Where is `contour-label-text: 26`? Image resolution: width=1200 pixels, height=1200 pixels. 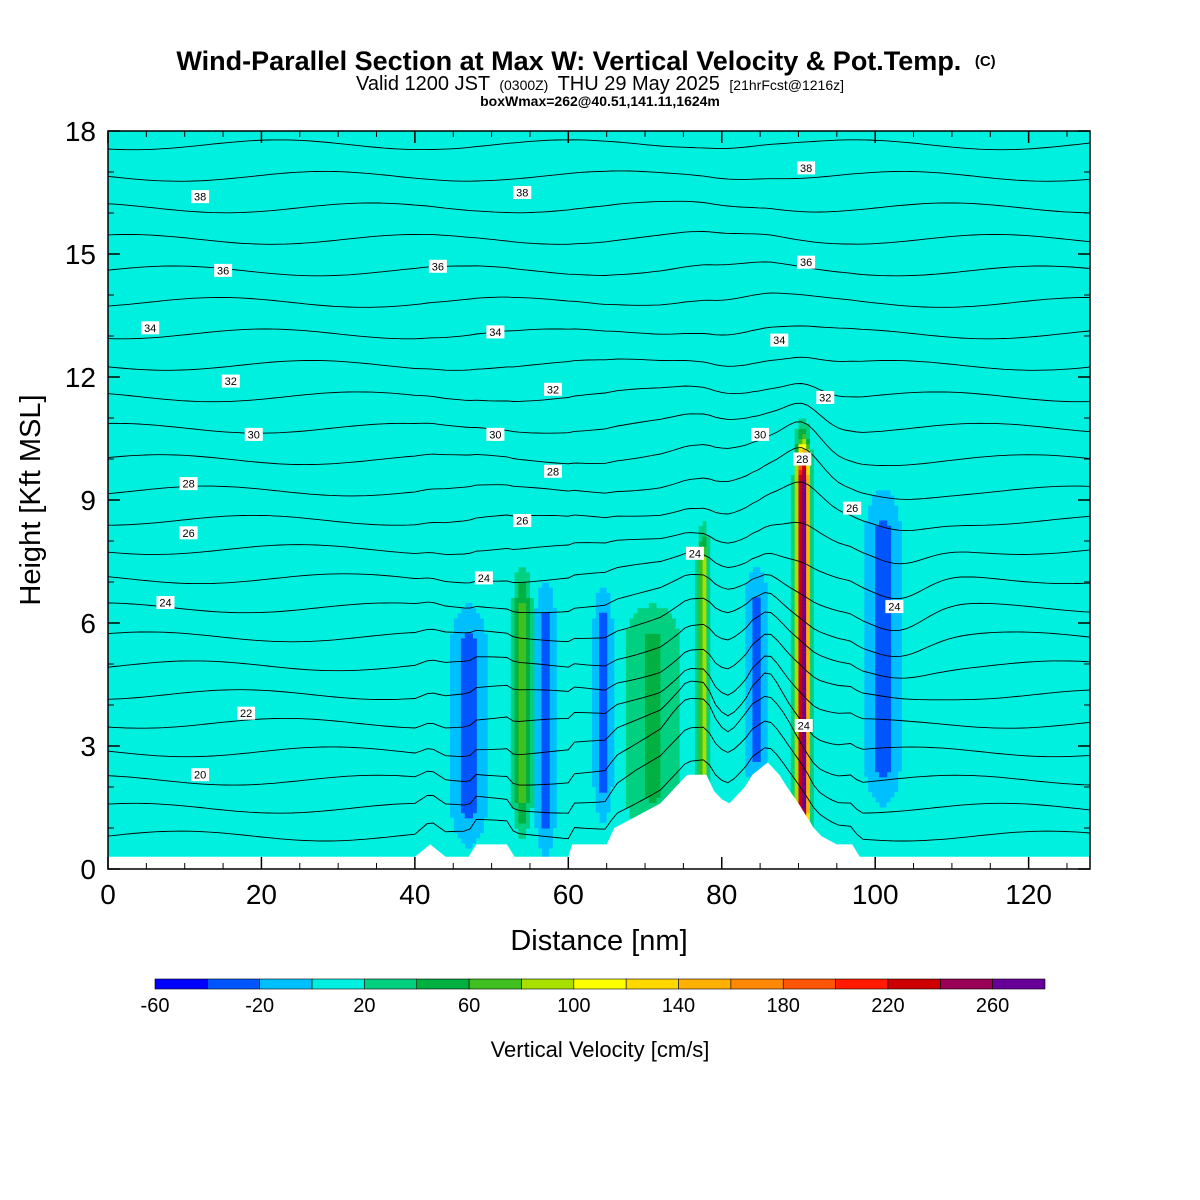 contour-label-text: 26 is located at coordinates (852, 509).